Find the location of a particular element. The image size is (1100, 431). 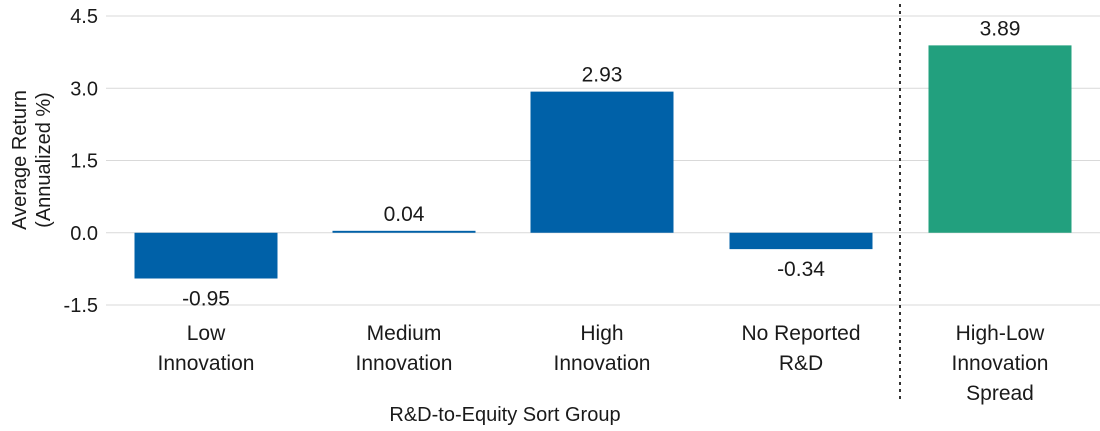

data-label: 0.04 is located at coordinates (404, 214).